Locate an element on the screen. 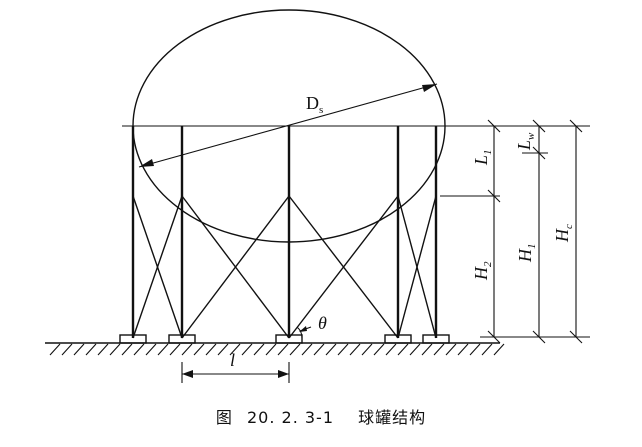 The image size is (642, 447). hc-label: Hc is located at coordinates (563, 233).